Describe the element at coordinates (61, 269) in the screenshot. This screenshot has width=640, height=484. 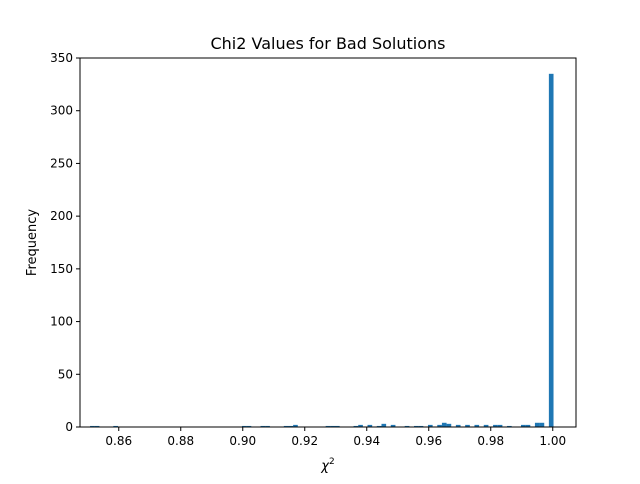
I see `y-tick-label: 150` at that location.